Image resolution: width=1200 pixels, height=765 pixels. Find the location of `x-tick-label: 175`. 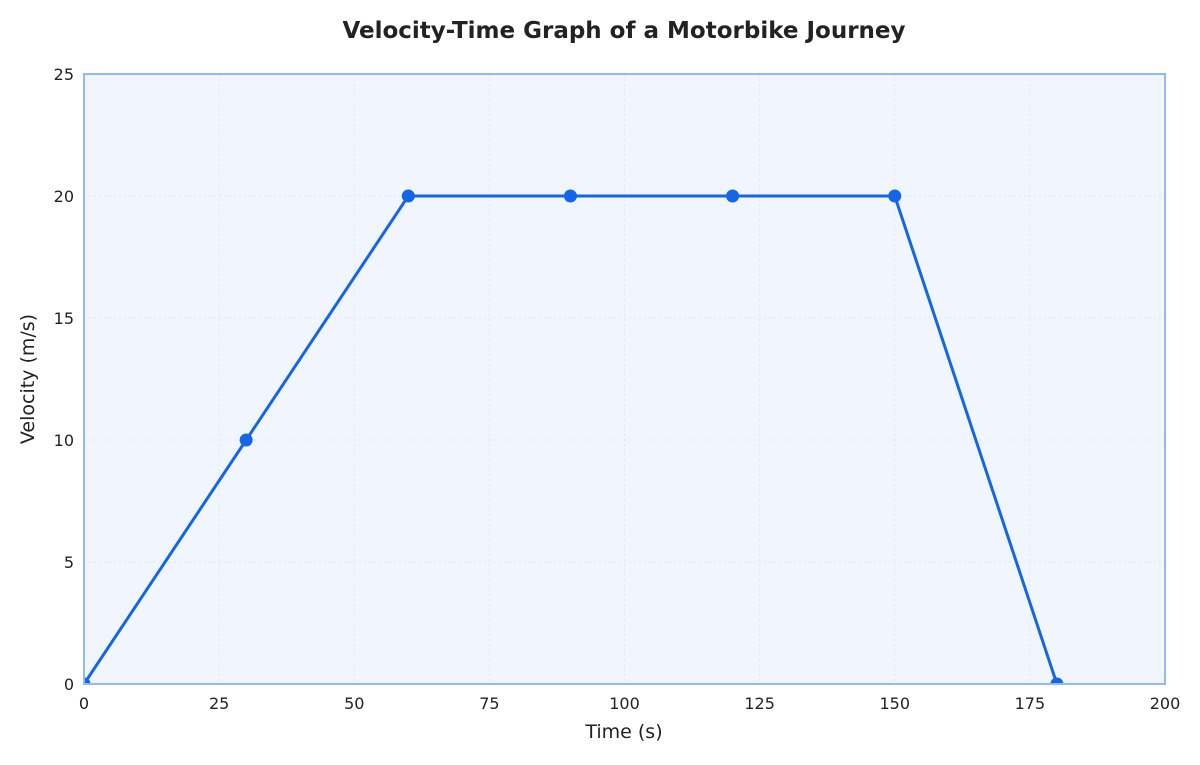

x-tick-label: 175 is located at coordinates (1030, 703).